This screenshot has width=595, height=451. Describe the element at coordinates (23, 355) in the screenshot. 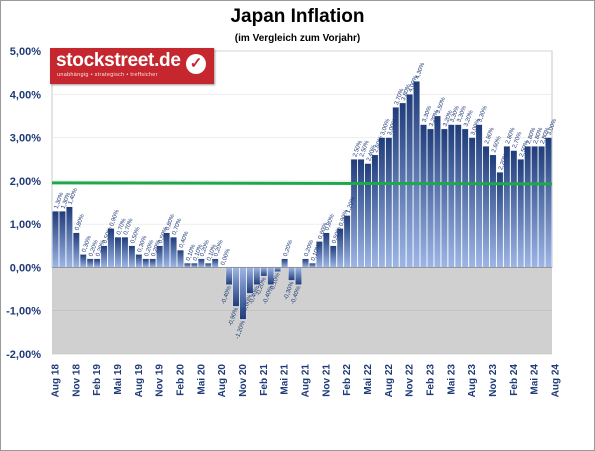

I see `y-tick-label: -2,00%` at that location.